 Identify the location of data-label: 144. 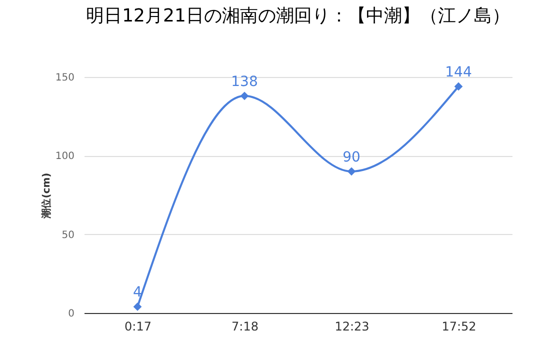
(458, 72).